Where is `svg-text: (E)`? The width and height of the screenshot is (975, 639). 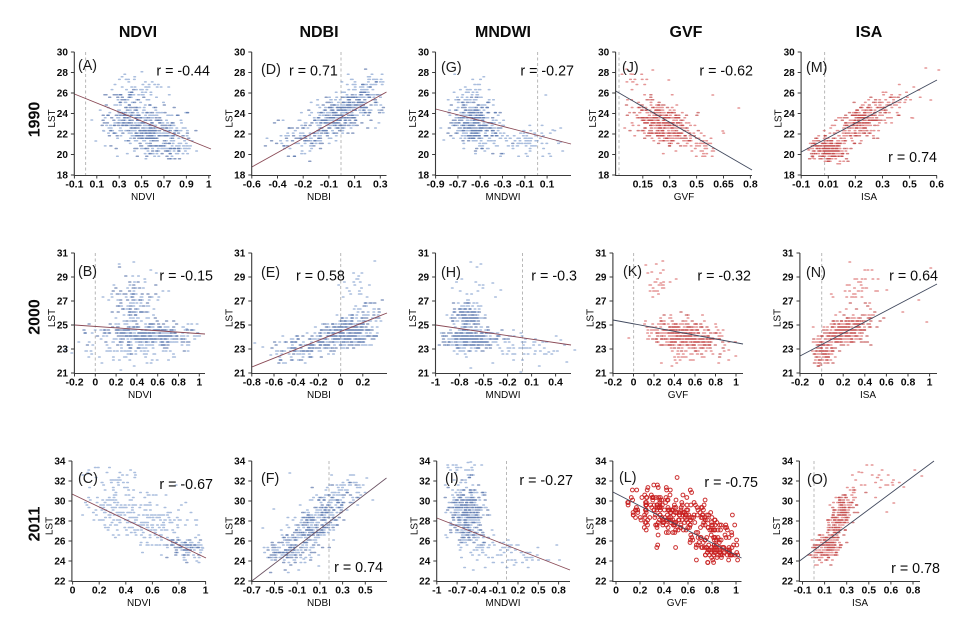
svg-text: (E) is located at coordinates (270, 273).